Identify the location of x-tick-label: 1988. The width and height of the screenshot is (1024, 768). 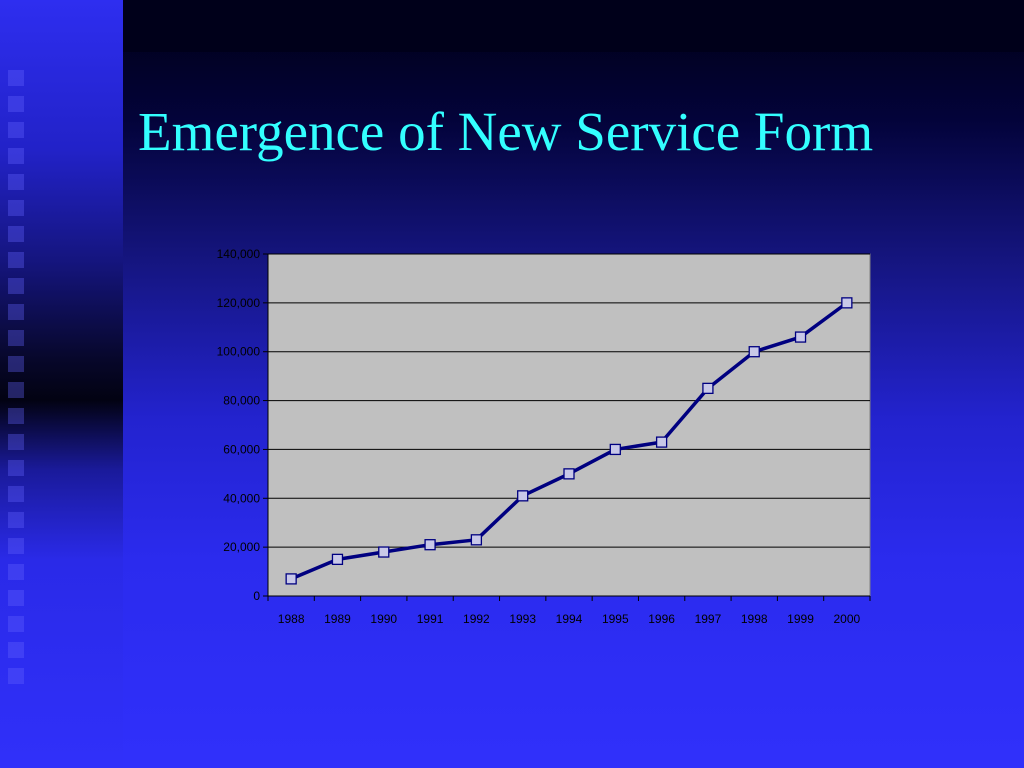
(291, 619).